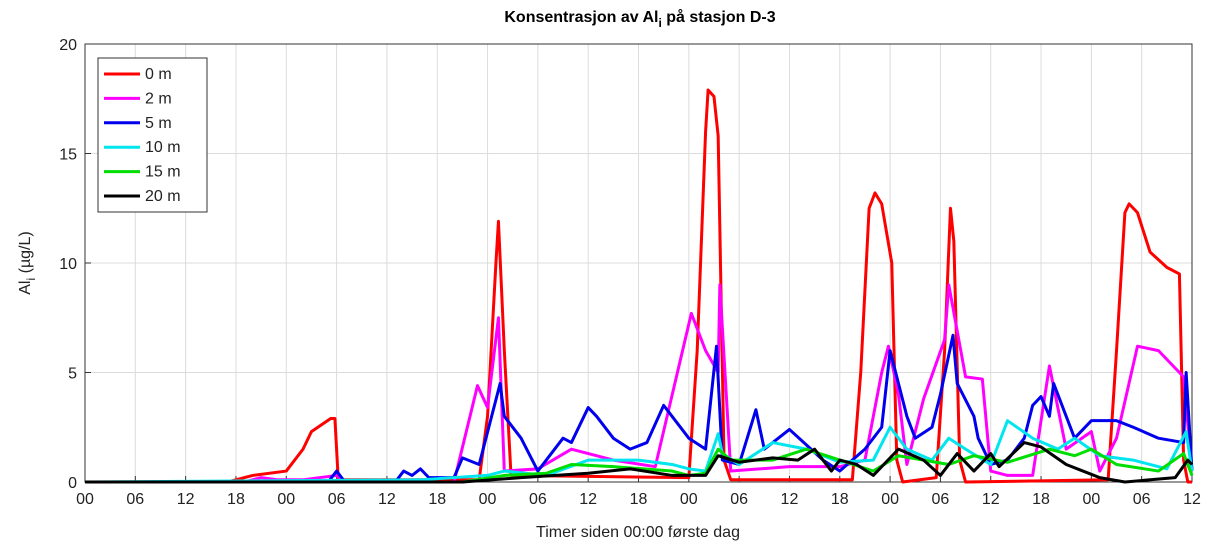 Image resolution: width=1212 pixels, height=545 pixels. What do you see at coordinates (158, 123) in the screenshot?
I see `legend-label: 5 m` at bounding box center [158, 123].